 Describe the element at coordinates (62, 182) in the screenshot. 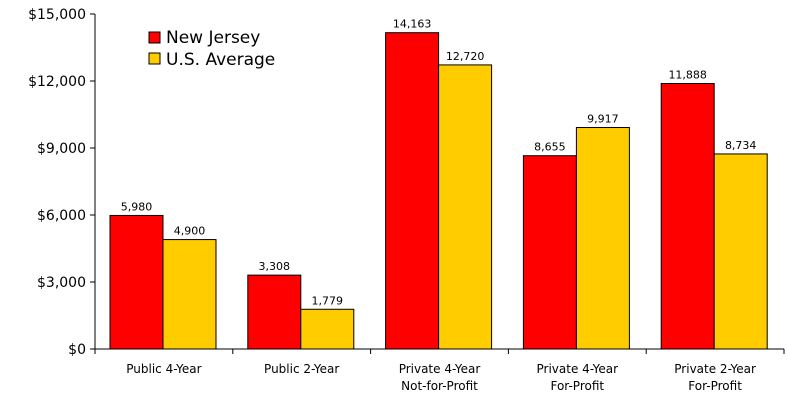

I see `y-axis: $0 $3,000 $6,000 $9,000 $12,000 $15,000` at that location.